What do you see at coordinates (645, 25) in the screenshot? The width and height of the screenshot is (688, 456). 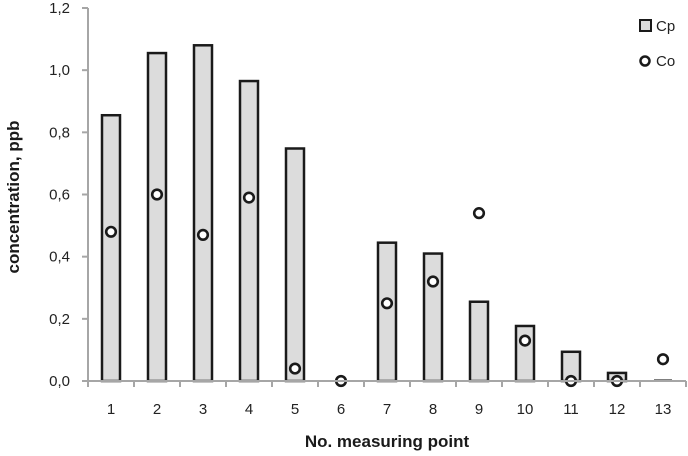 I see `legend-cp-swatch-icon` at bounding box center [645, 25].